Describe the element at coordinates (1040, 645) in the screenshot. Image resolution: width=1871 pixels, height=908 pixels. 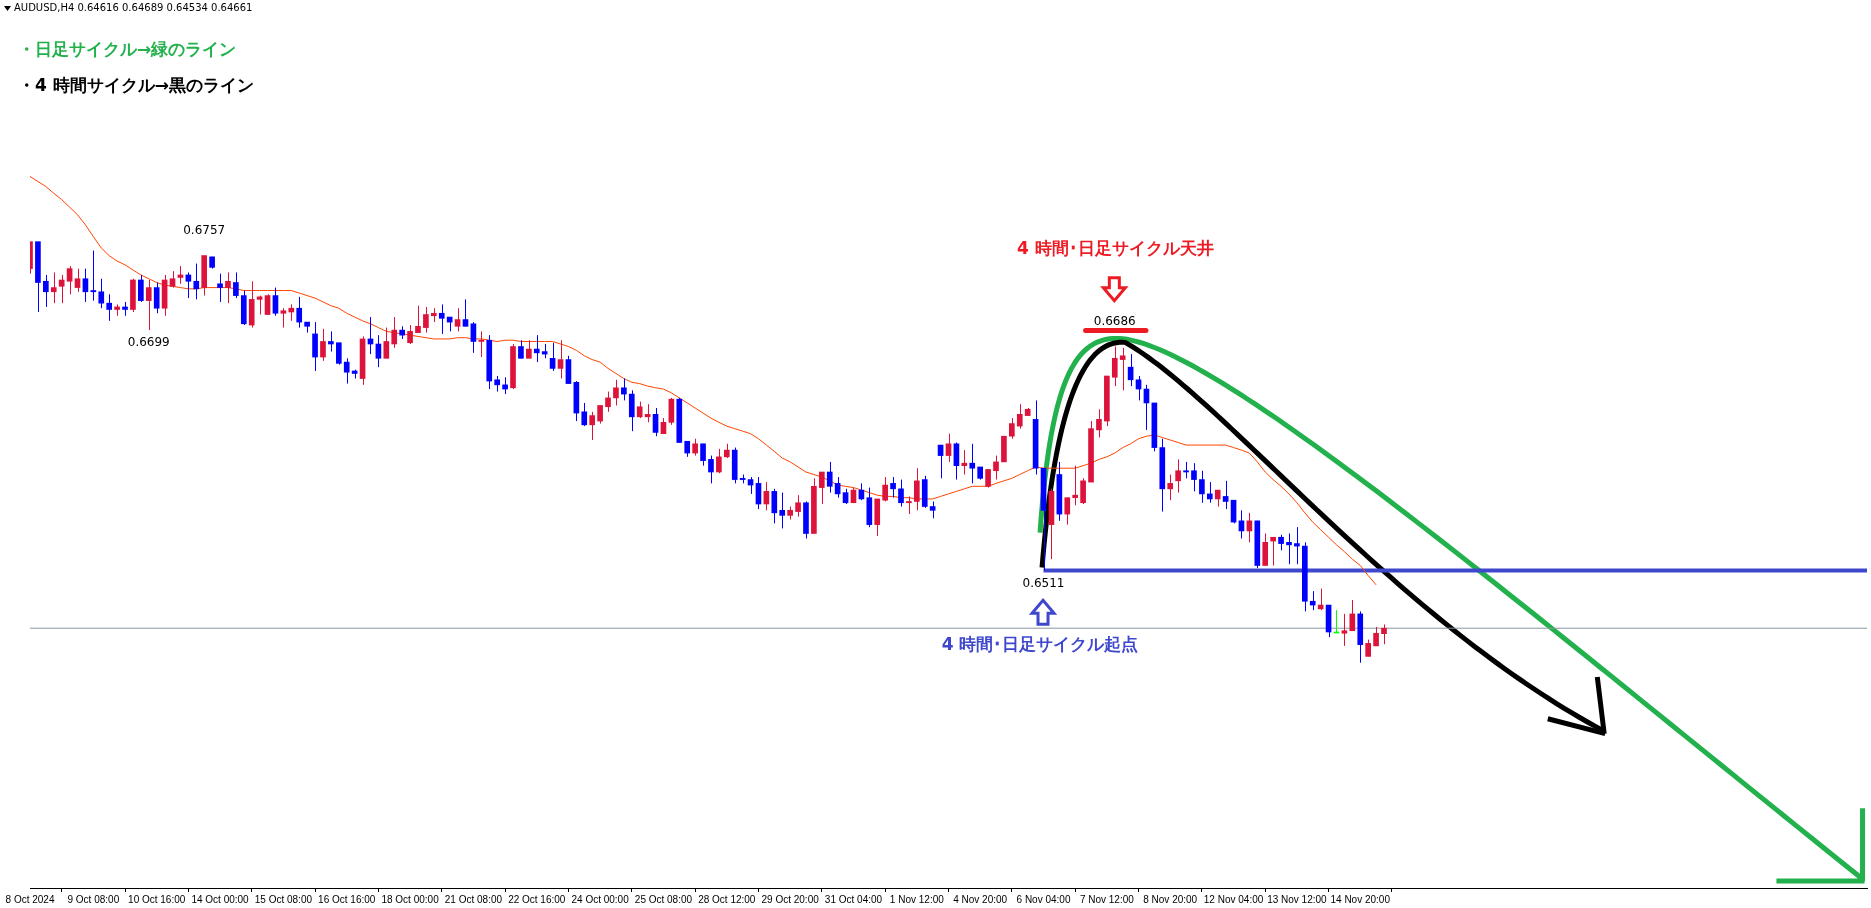
I see `annotation: 4 時間･日足サイクル起点` at that location.